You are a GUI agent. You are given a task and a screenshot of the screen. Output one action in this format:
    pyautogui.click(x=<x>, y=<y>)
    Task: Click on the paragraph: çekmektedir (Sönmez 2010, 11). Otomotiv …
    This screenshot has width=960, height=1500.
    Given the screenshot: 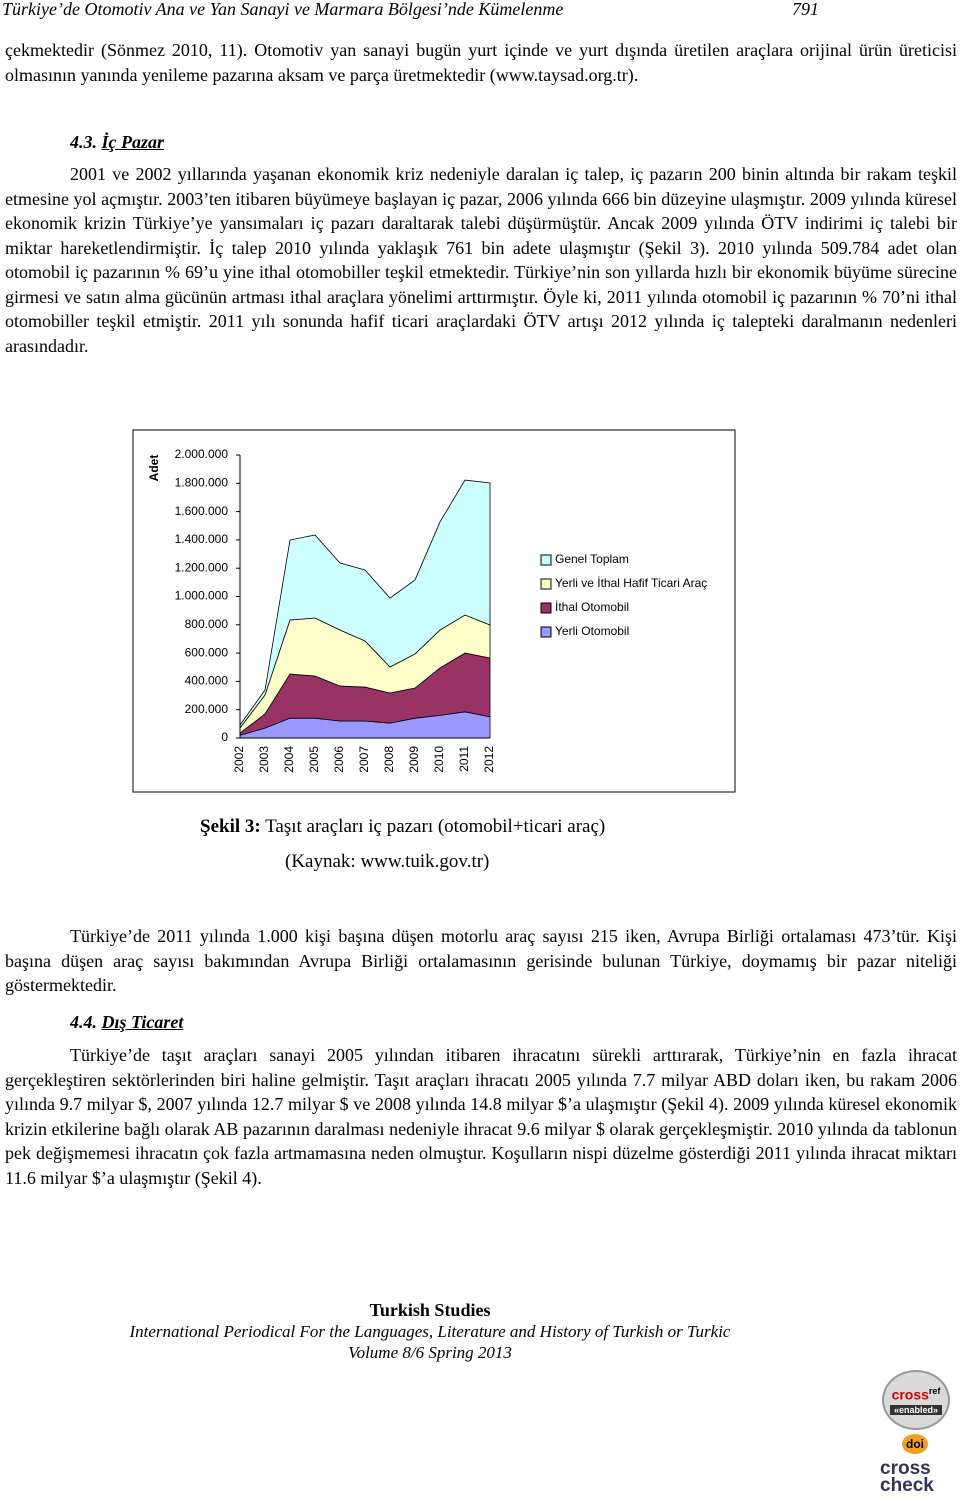 What is the action you would take?
    pyautogui.click(x=481, y=62)
    